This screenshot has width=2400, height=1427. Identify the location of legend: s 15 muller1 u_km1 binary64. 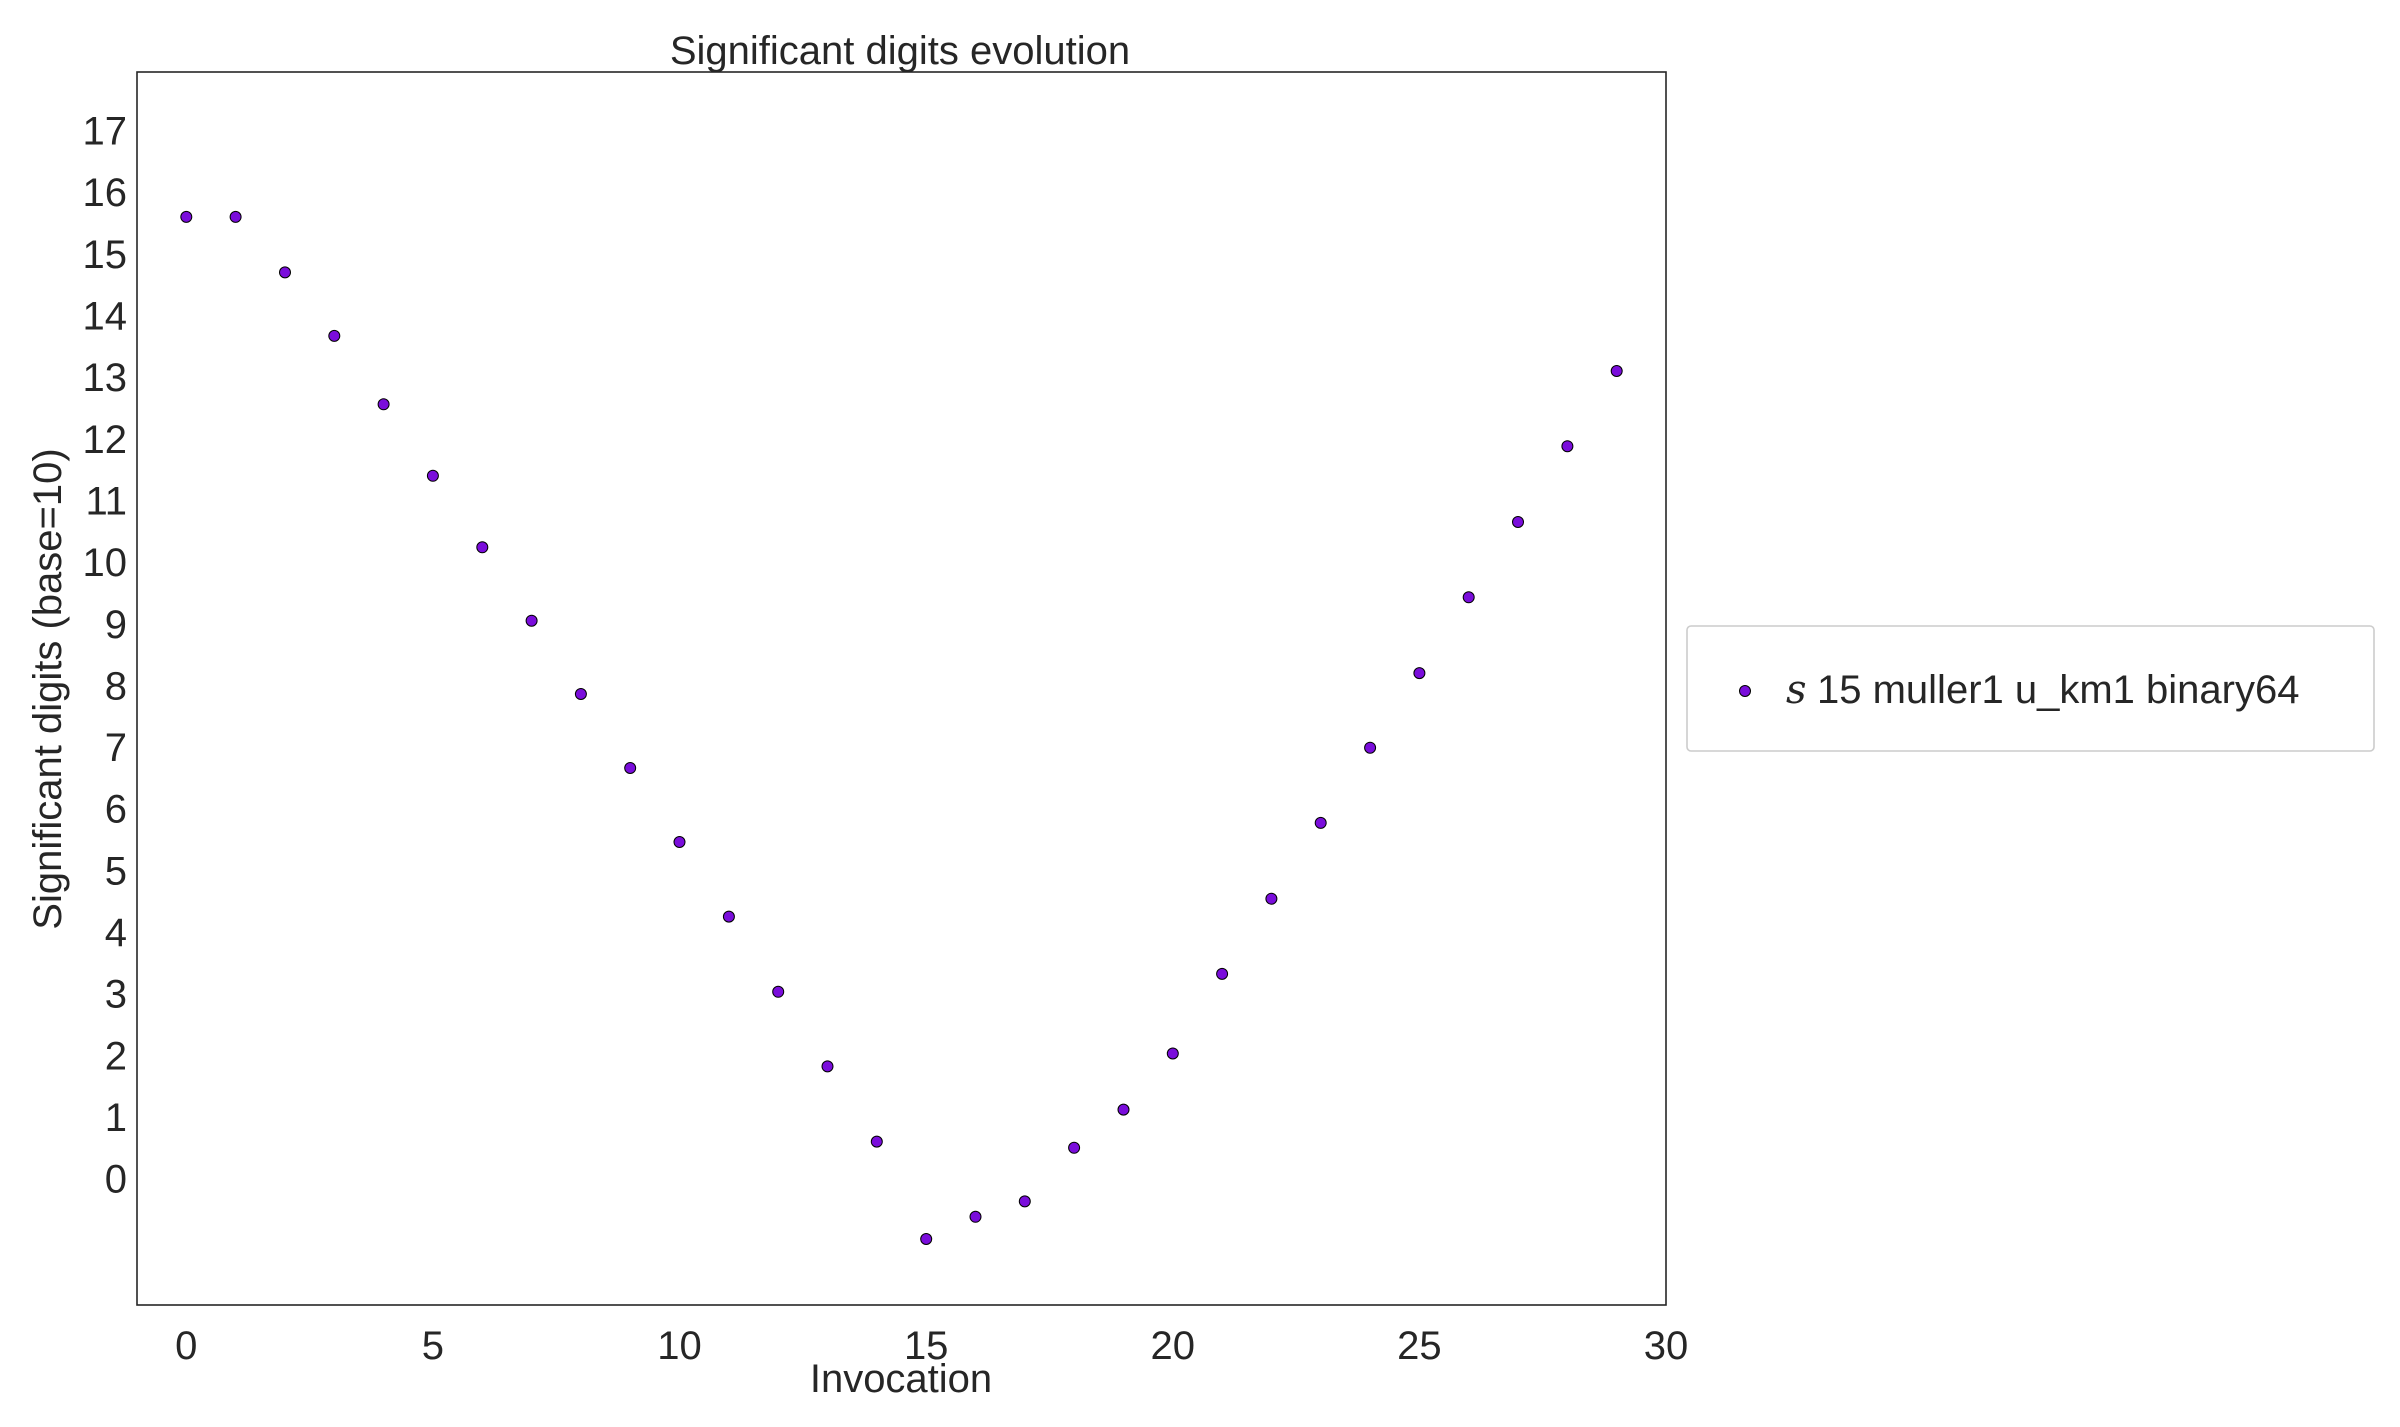
(2030, 688).